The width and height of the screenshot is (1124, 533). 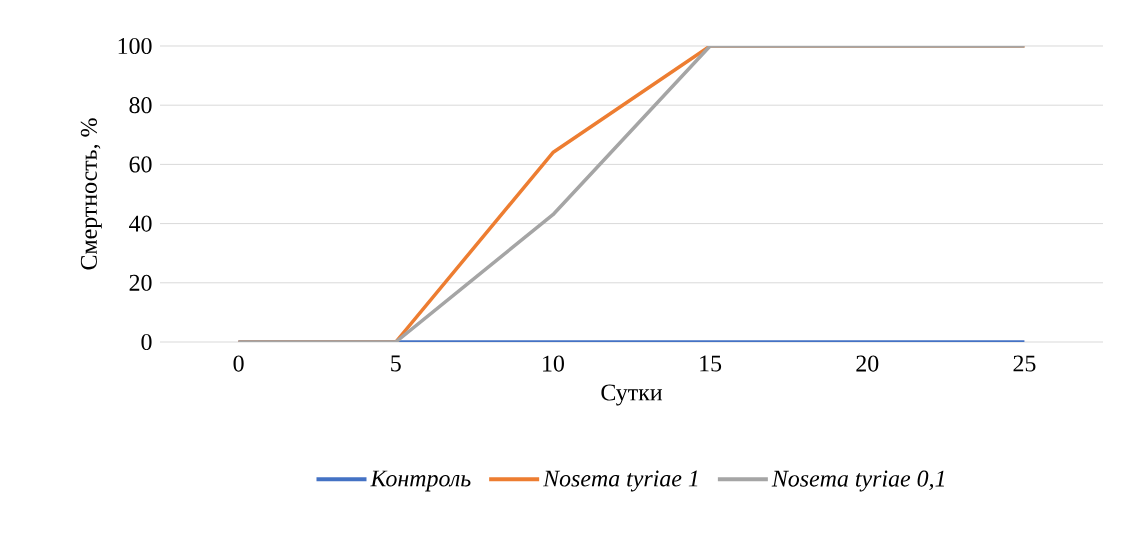 What do you see at coordinates (140, 223) in the screenshot?
I see `y-tick-label: 40` at bounding box center [140, 223].